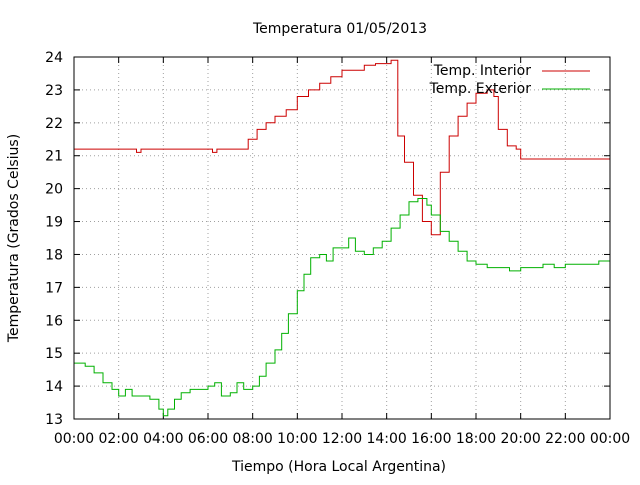  I want to click on x-tick-label: 18:00, so click(476, 439).